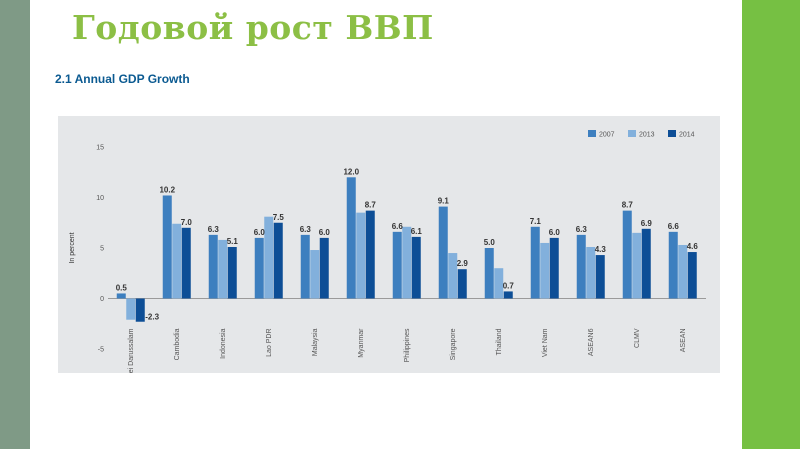  What do you see at coordinates (361, 343) in the screenshot?
I see `category-label: Myanmar` at bounding box center [361, 343].